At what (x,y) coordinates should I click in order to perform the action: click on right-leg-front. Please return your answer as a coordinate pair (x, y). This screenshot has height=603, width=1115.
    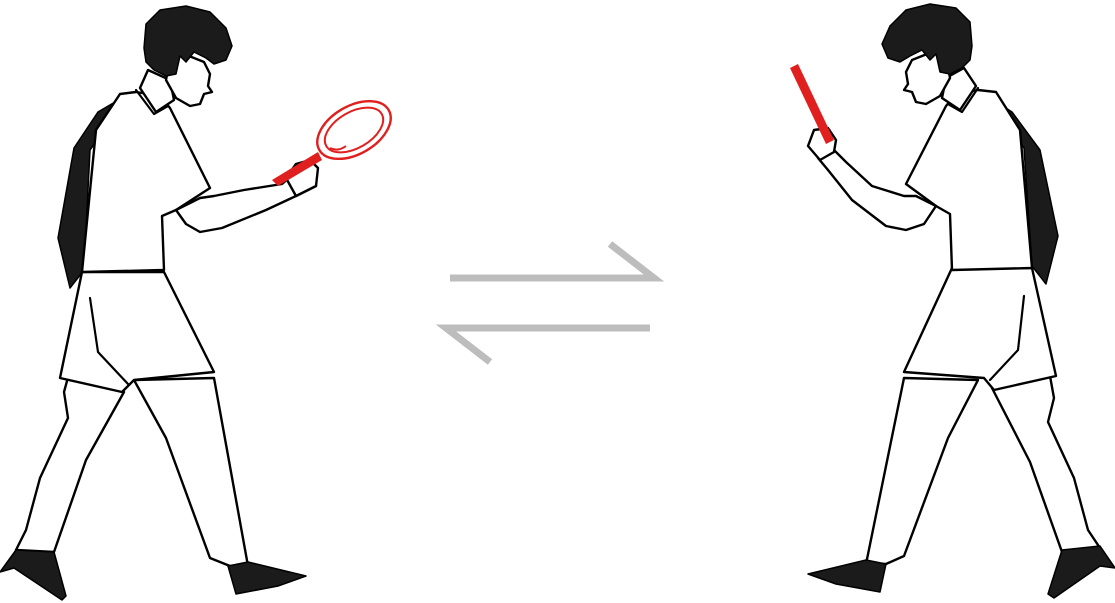
    Looking at the image, I should click on (922, 471).